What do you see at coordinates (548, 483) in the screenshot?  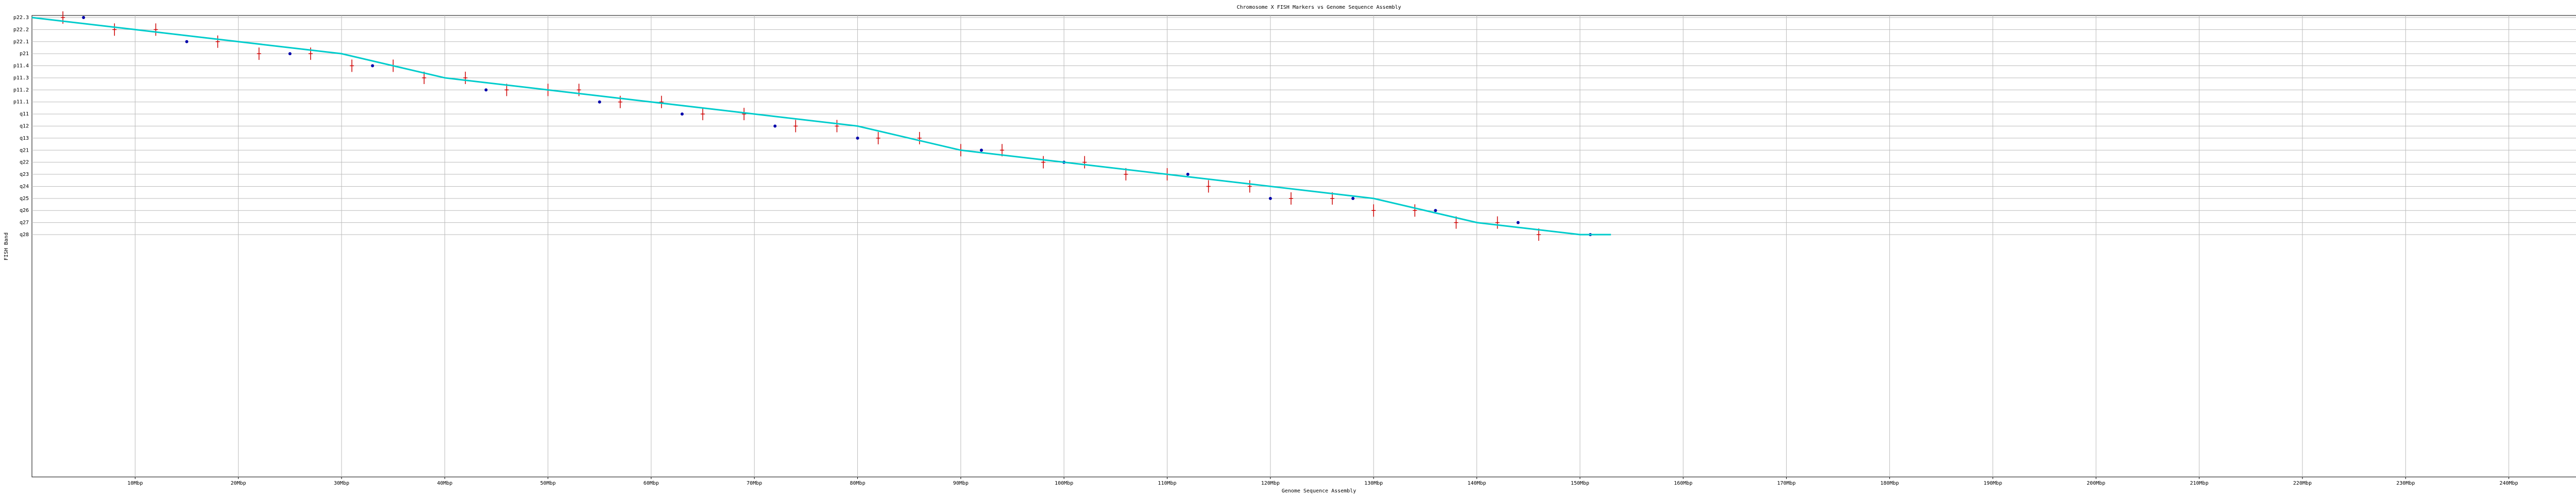 I see `x-tick-label: 50Mbp` at bounding box center [548, 483].